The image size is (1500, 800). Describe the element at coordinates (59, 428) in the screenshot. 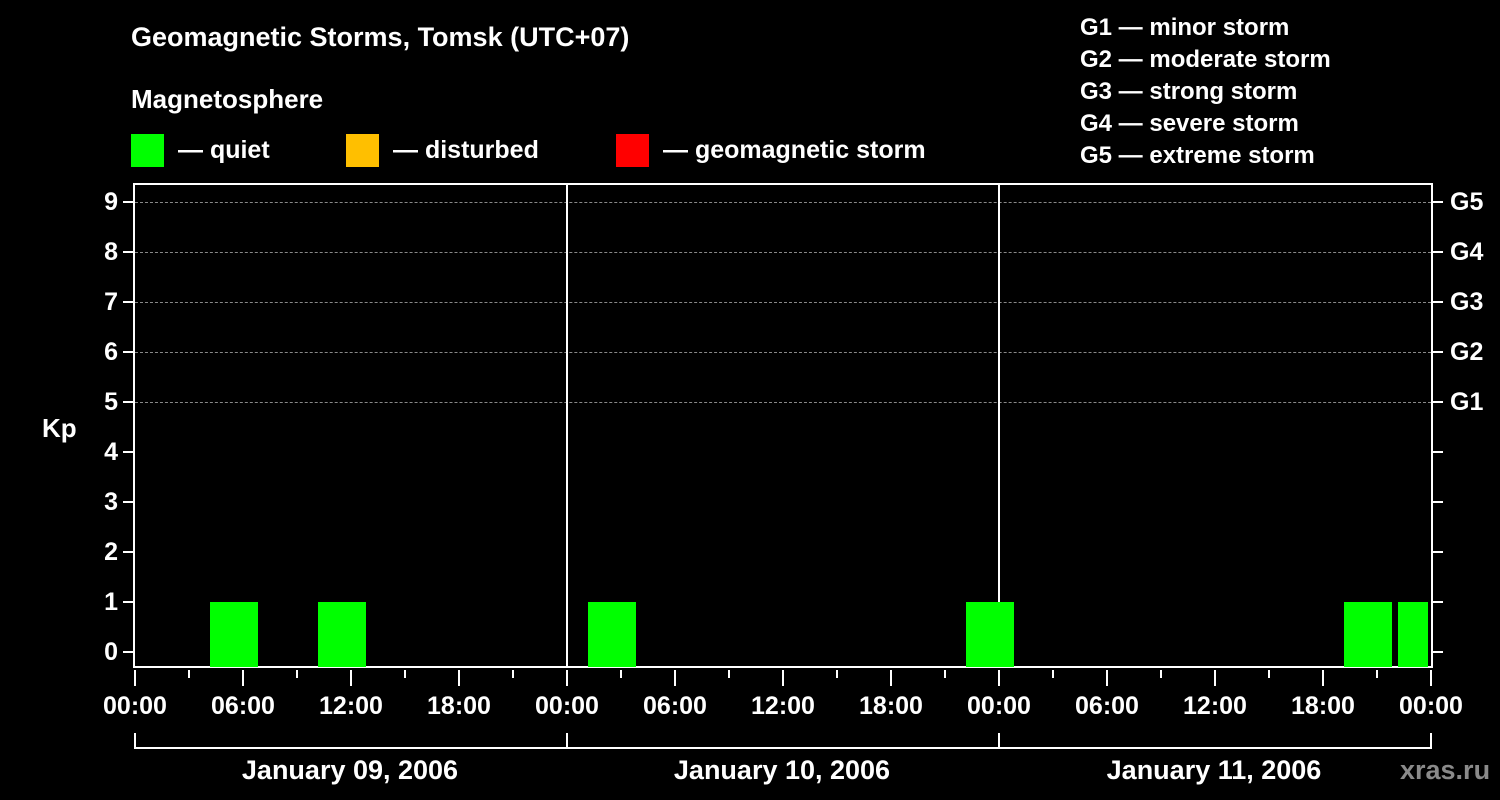

I see `y-axis-label: Kp` at that location.